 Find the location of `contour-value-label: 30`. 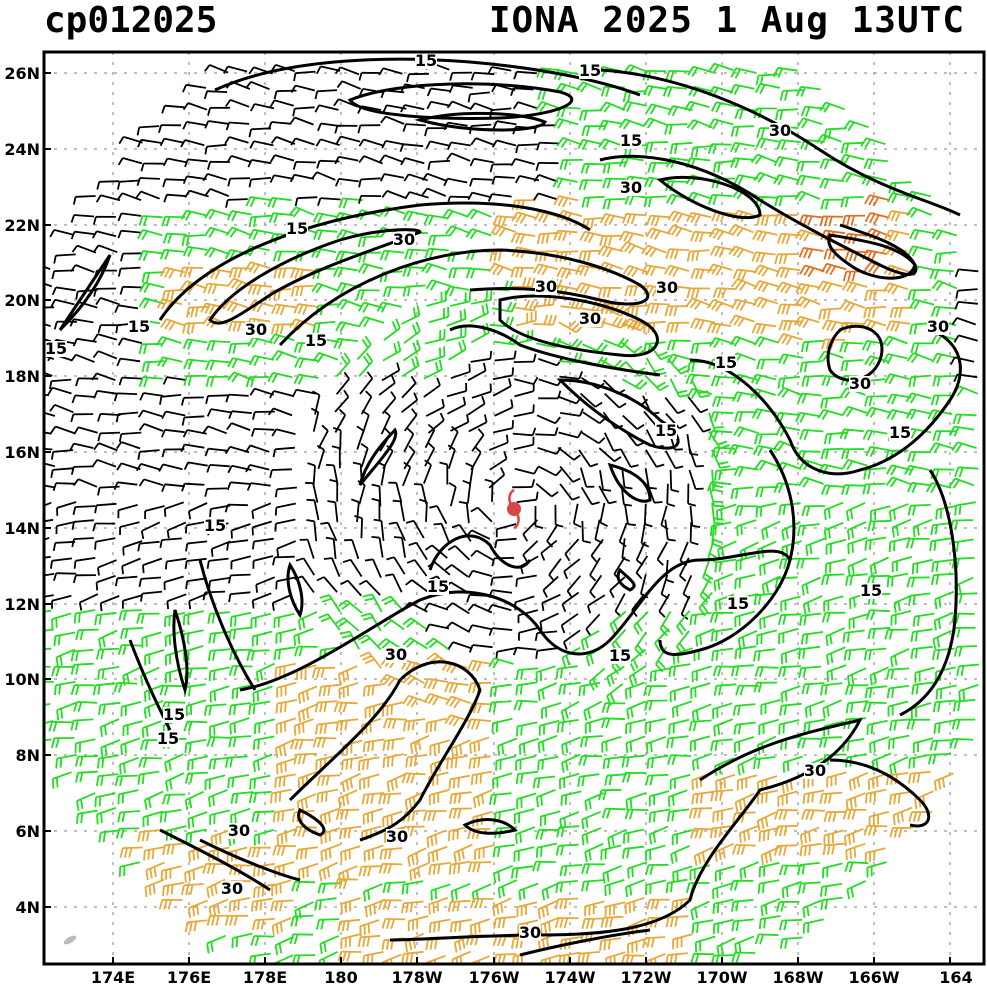

contour-value-label: 30 is located at coordinates (397, 836).